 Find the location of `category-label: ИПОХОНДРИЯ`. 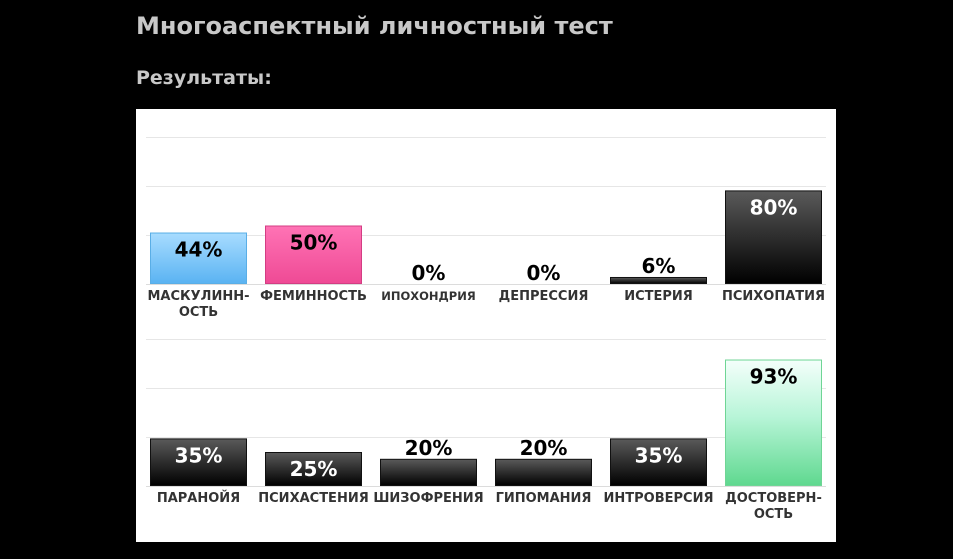

category-label: ИПОХОНДРИЯ is located at coordinates (428, 296).